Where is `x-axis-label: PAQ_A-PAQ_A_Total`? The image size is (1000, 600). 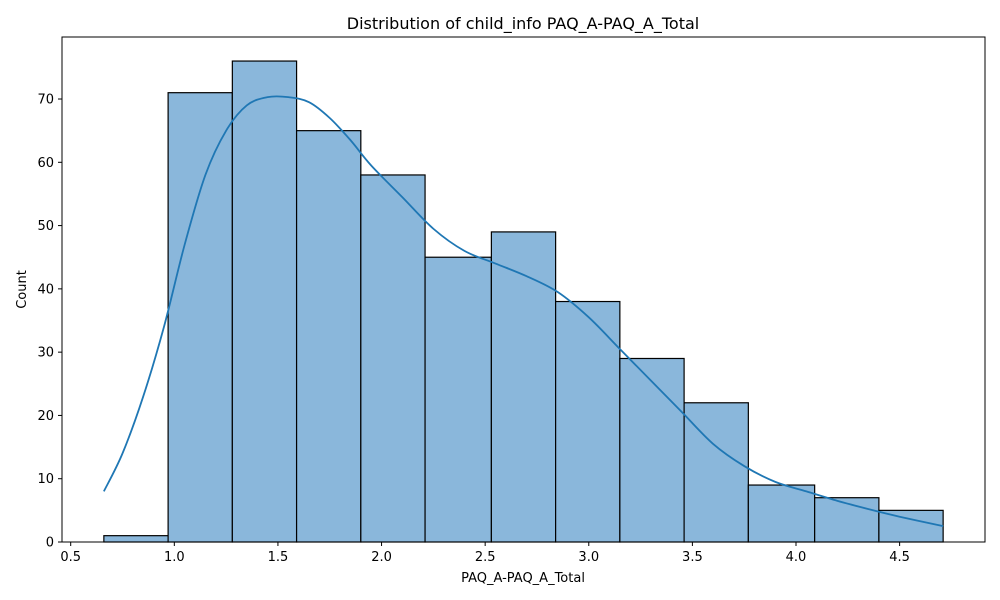 x-axis-label: PAQ_A-PAQ_A_Total is located at coordinates (523, 578).